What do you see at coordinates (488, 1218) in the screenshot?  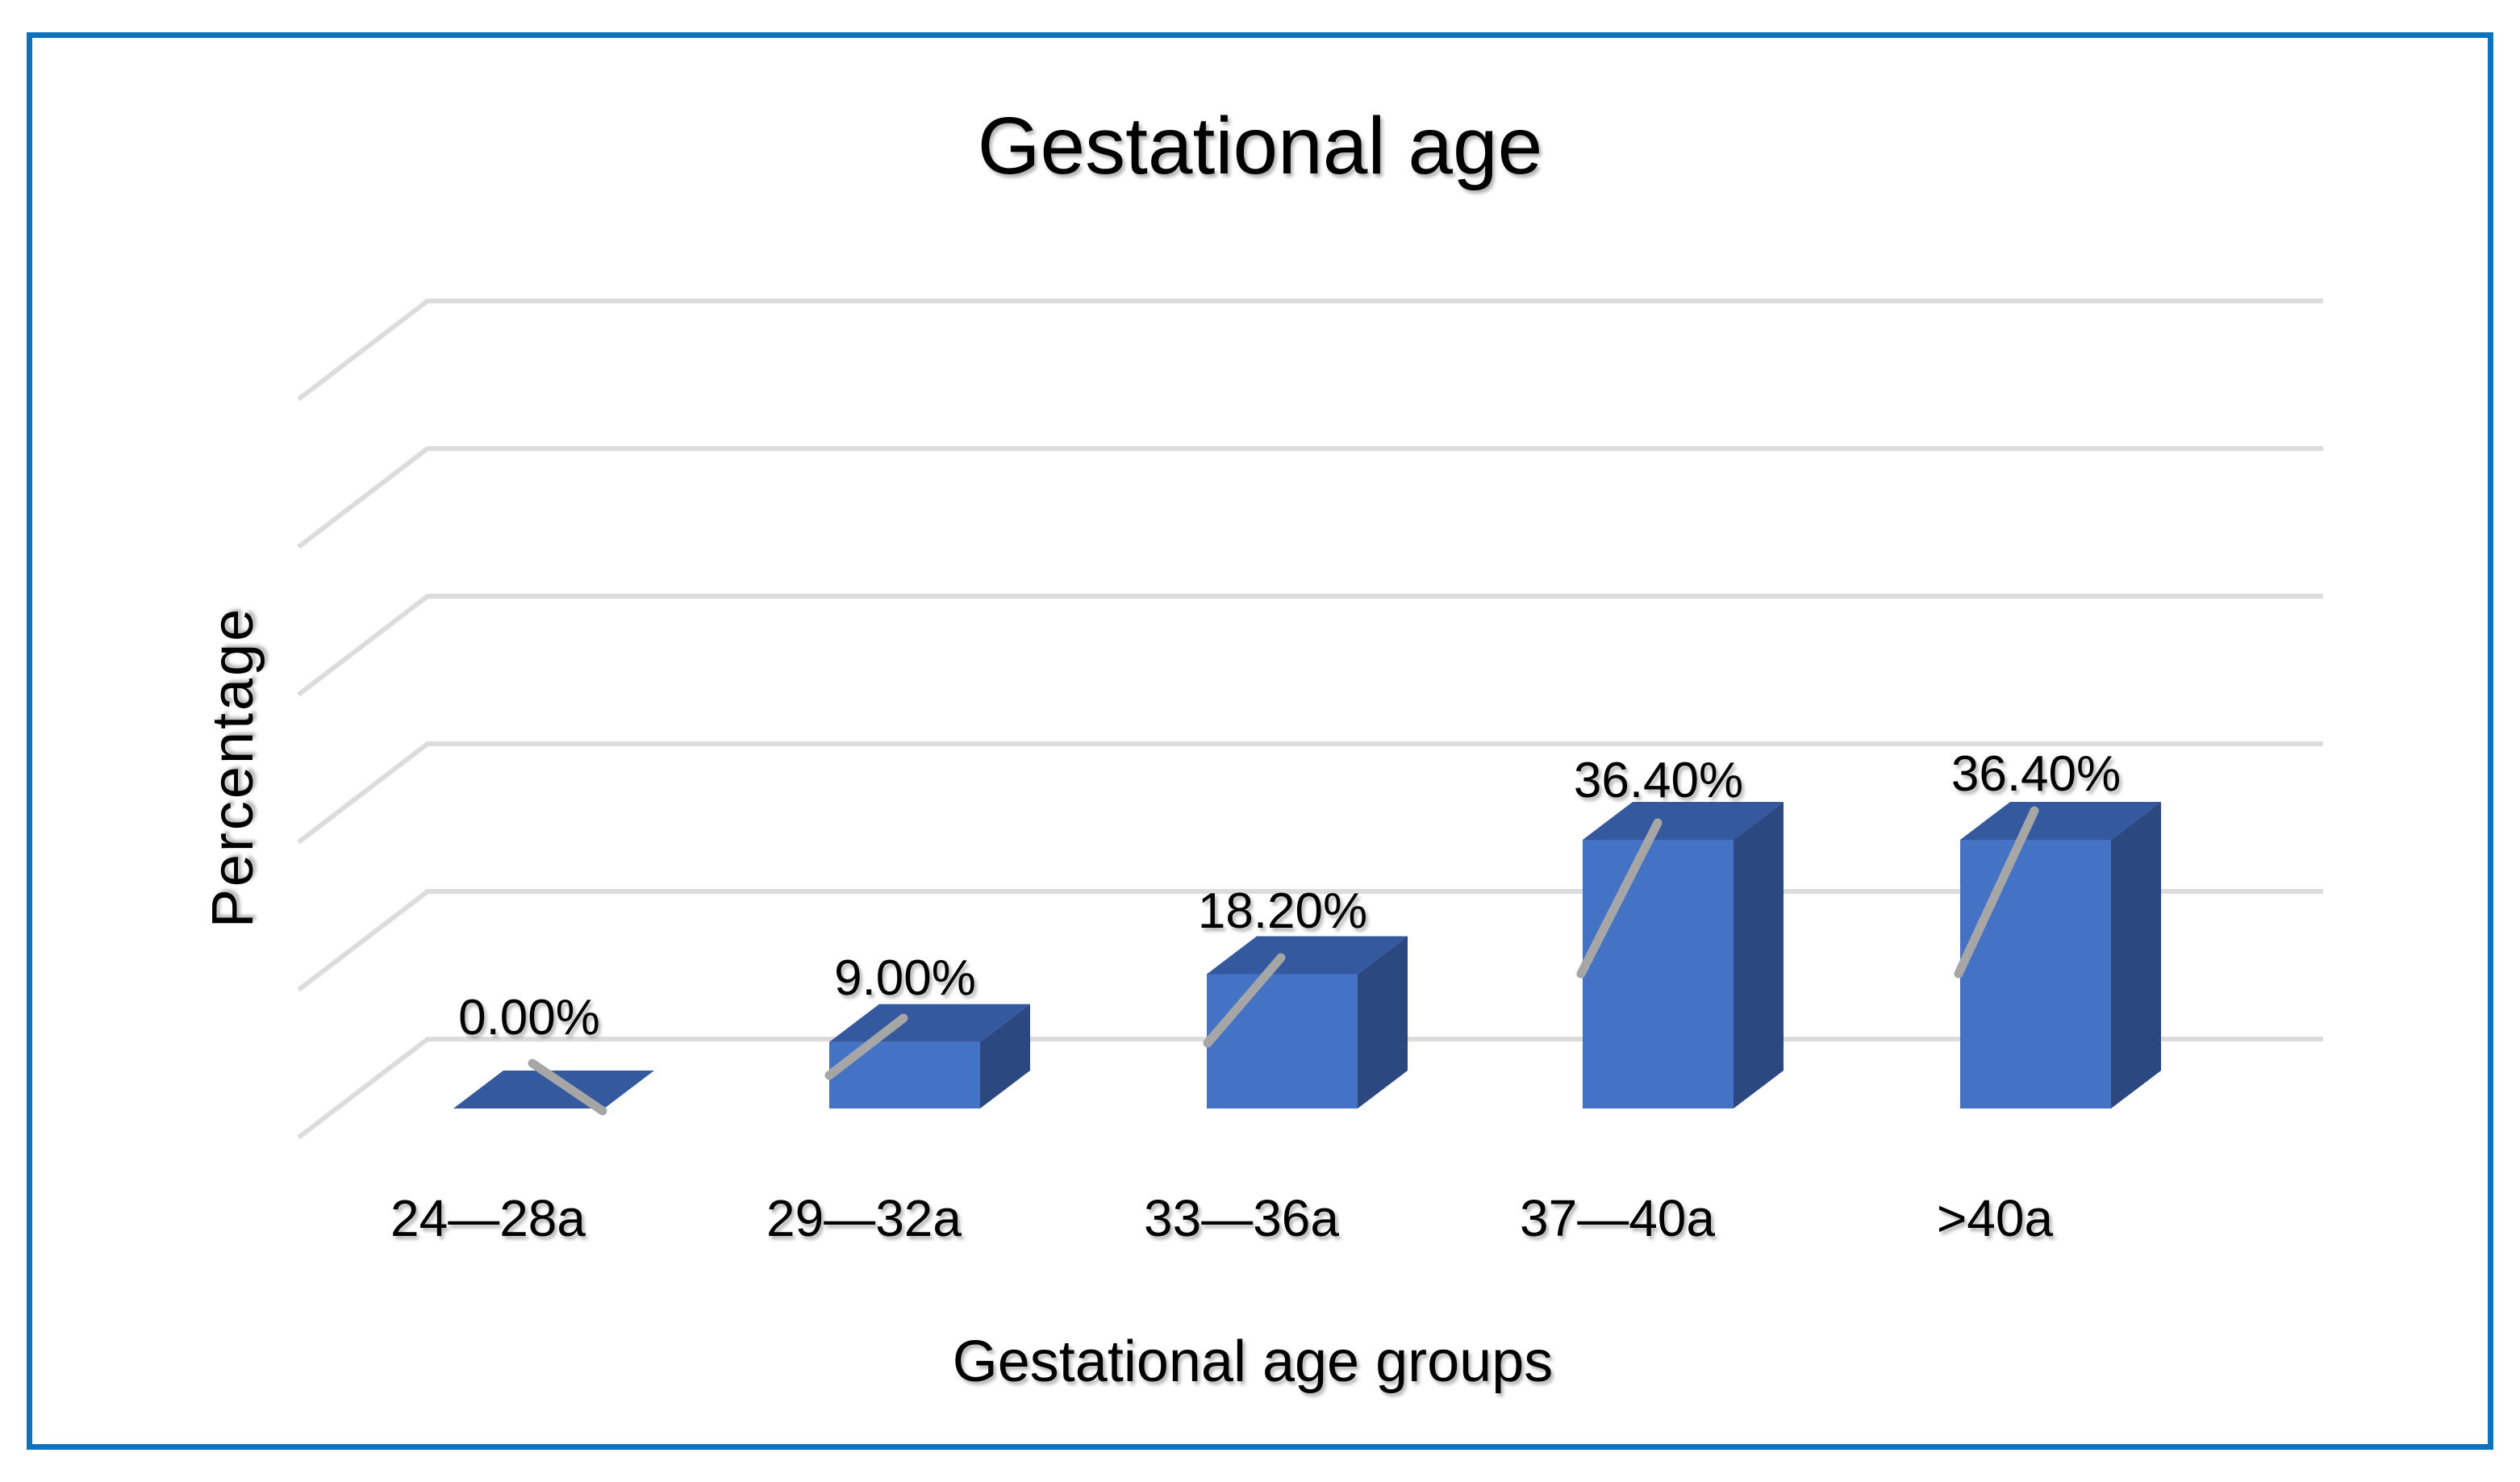 I see `category-label: 24—28a` at bounding box center [488, 1218].